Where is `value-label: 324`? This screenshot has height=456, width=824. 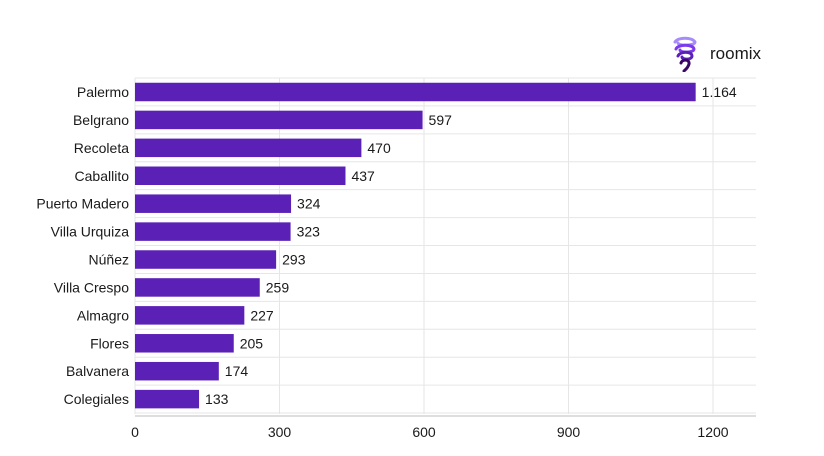
value-label: 324 is located at coordinates (309, 204).